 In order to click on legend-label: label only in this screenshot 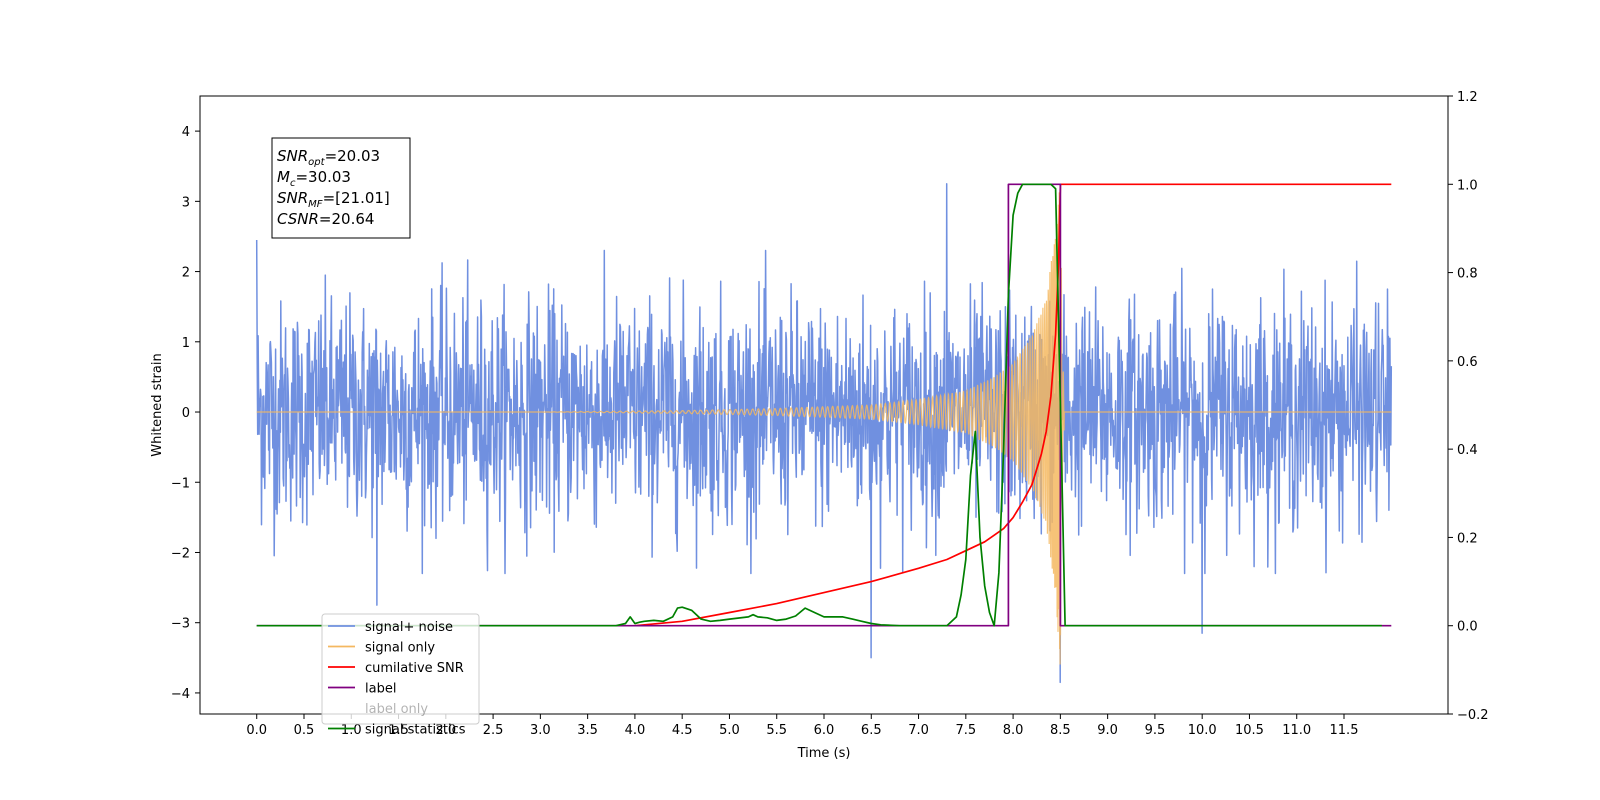, I will do `click(396, 709)`.